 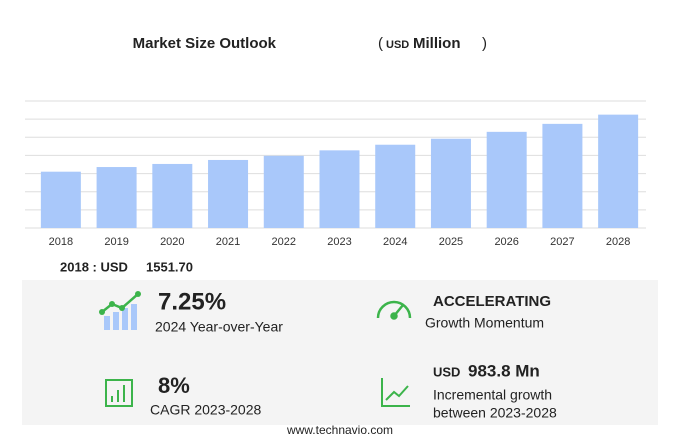 What do you see at coordinates (495, 413) in the screenshot?
I see `kpi-label: between 2023-2028` at bounding box center [495, 413].